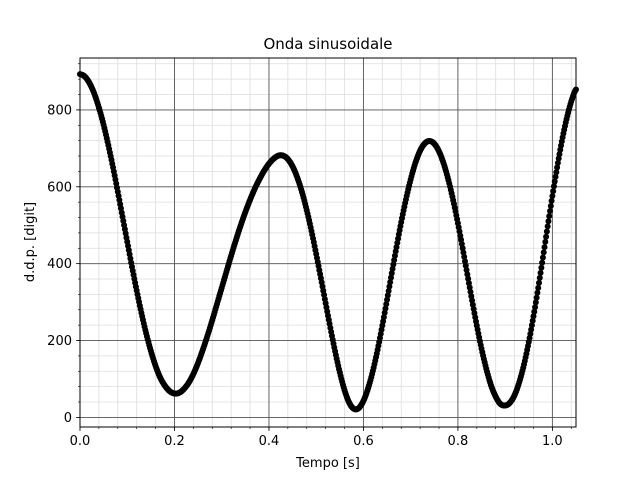 The width and height of the screenshot is (640, 480). I want to click on x-tick-label: 0.0, so click(80, 441).